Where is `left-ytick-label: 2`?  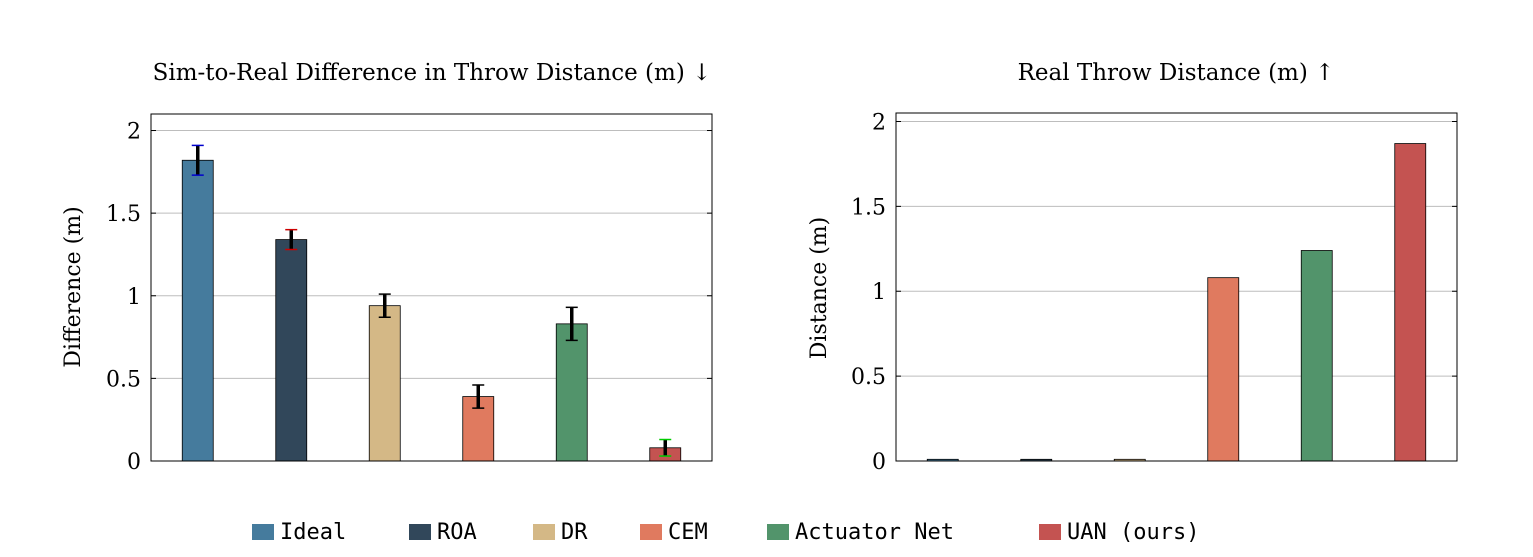
left-ytick-label: 2 is located at coordinates (134, 132).